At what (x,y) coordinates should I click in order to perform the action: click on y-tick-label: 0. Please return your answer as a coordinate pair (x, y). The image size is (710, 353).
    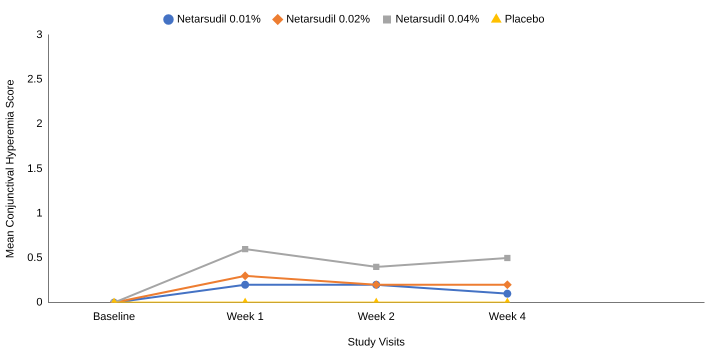
    Looking at the image, I should click on (39, 302).